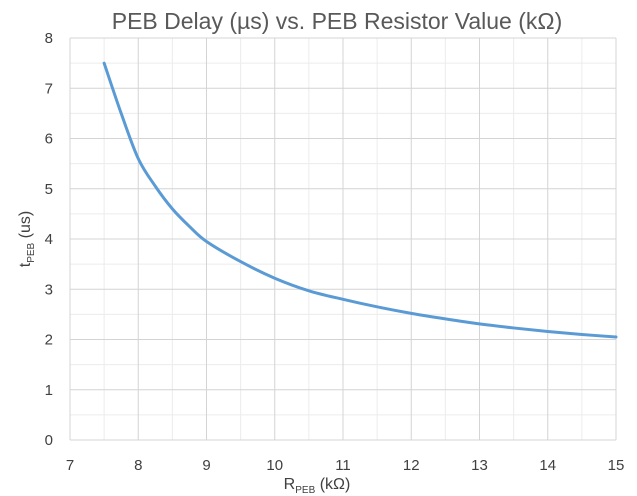 This screenshot has height=496, width=637. What do you see at coordinates (479, 465) in the screenshot?
I see `x-tick-label: 13` at bounding box center [479, 465].